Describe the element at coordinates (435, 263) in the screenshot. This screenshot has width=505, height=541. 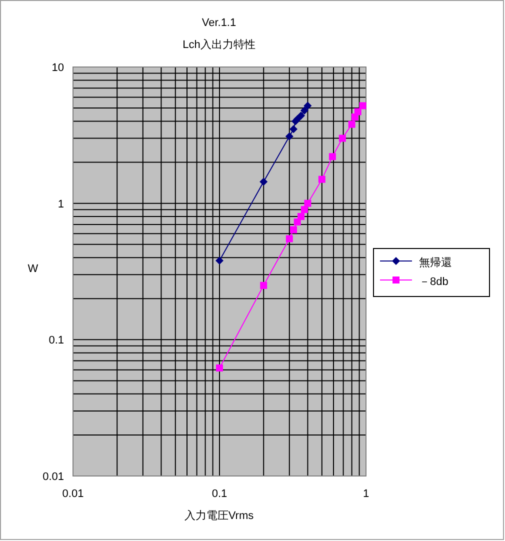
I see `legend-label: 無帰還` at that location.